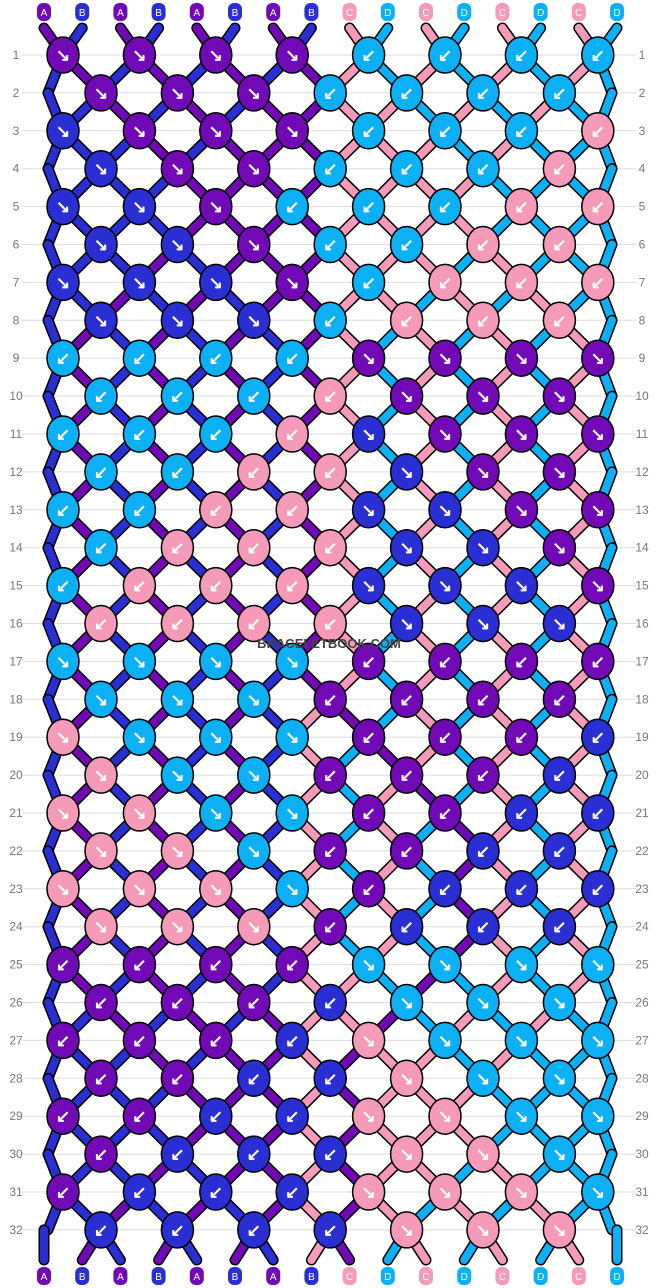  What do you see at coordinates (642, 169) in the screenshot?
I see `row-number-right: 4` at bounding box center [642, 169].